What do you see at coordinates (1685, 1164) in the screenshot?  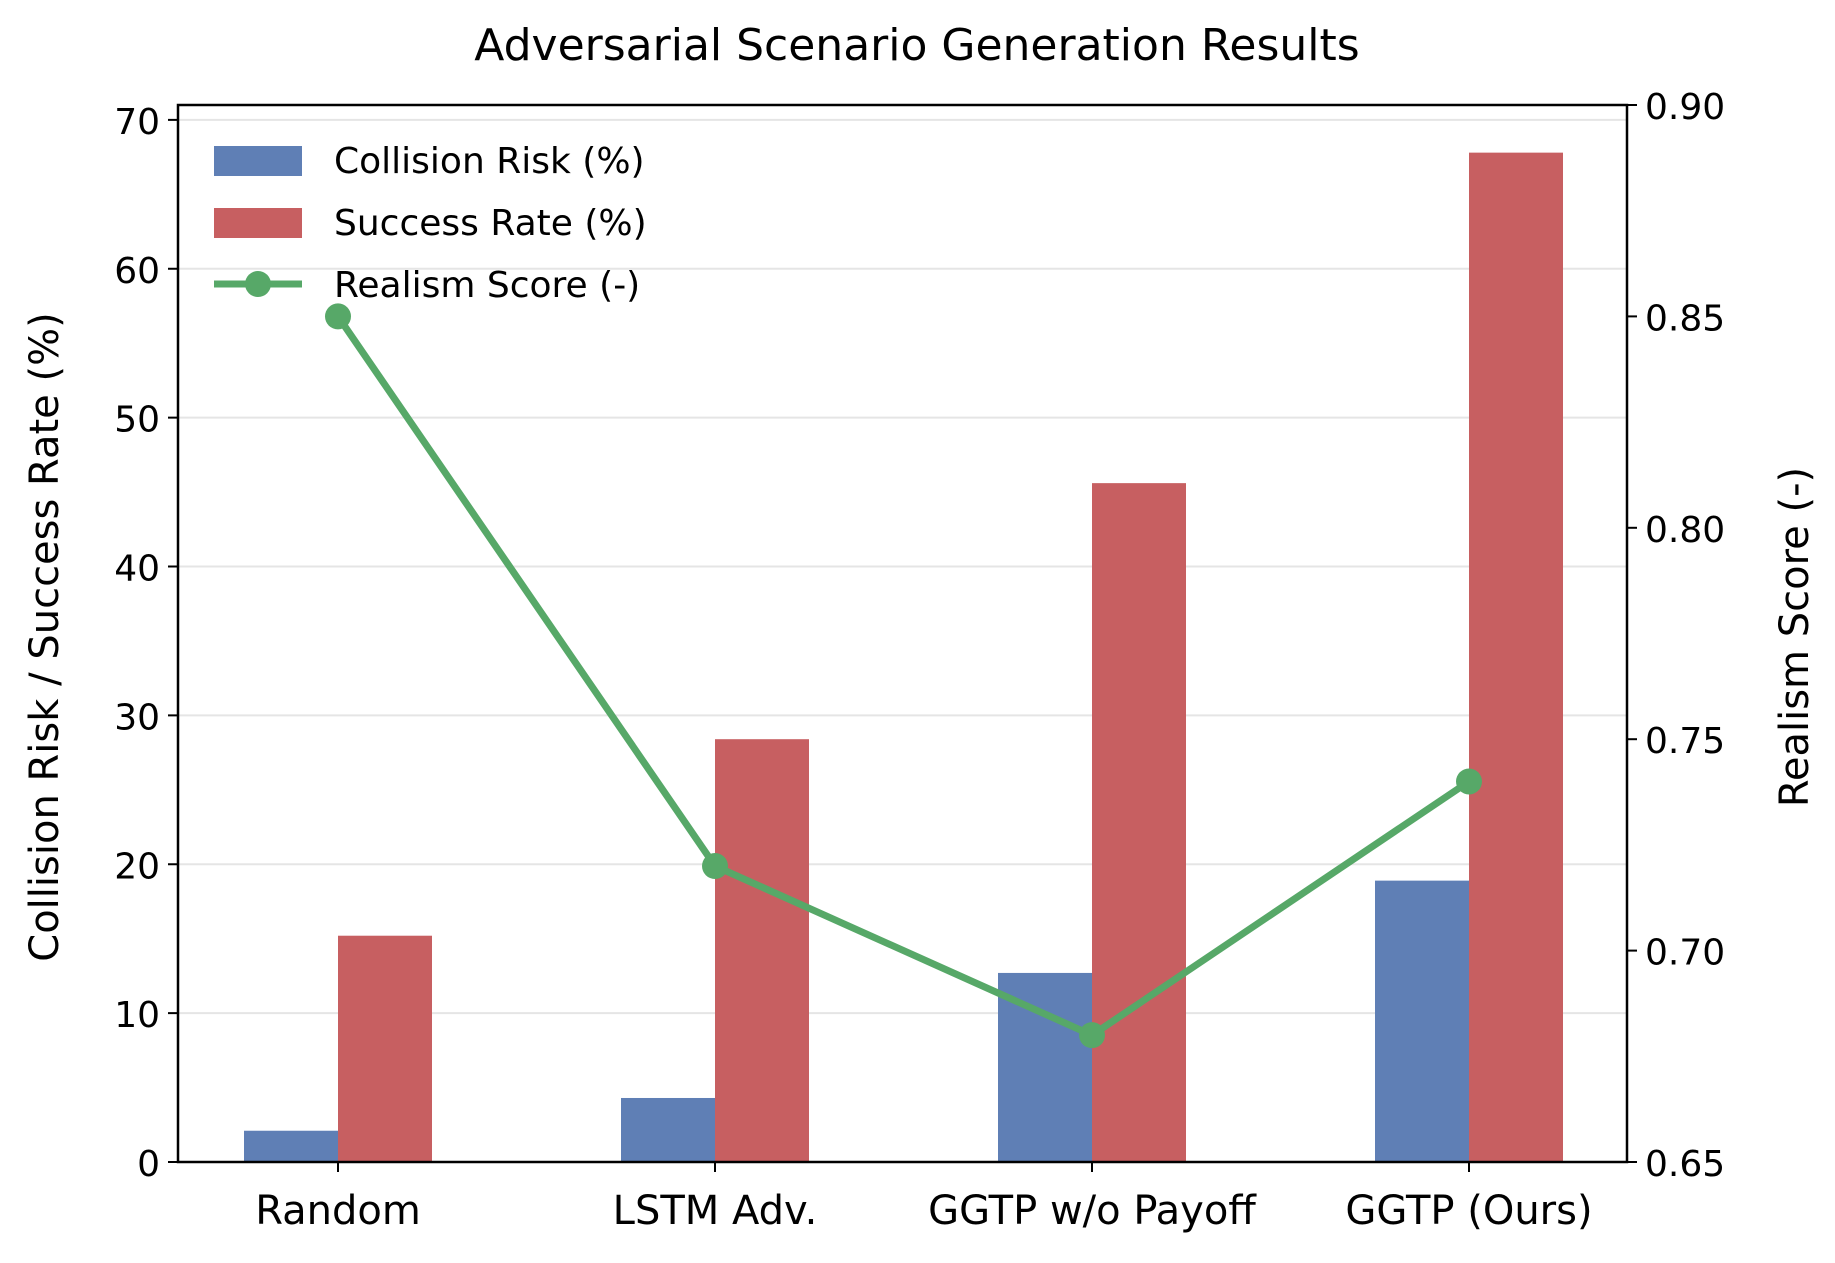 I see `y-tick-label-right: 0.65` at bounding box center [1685, 1164].